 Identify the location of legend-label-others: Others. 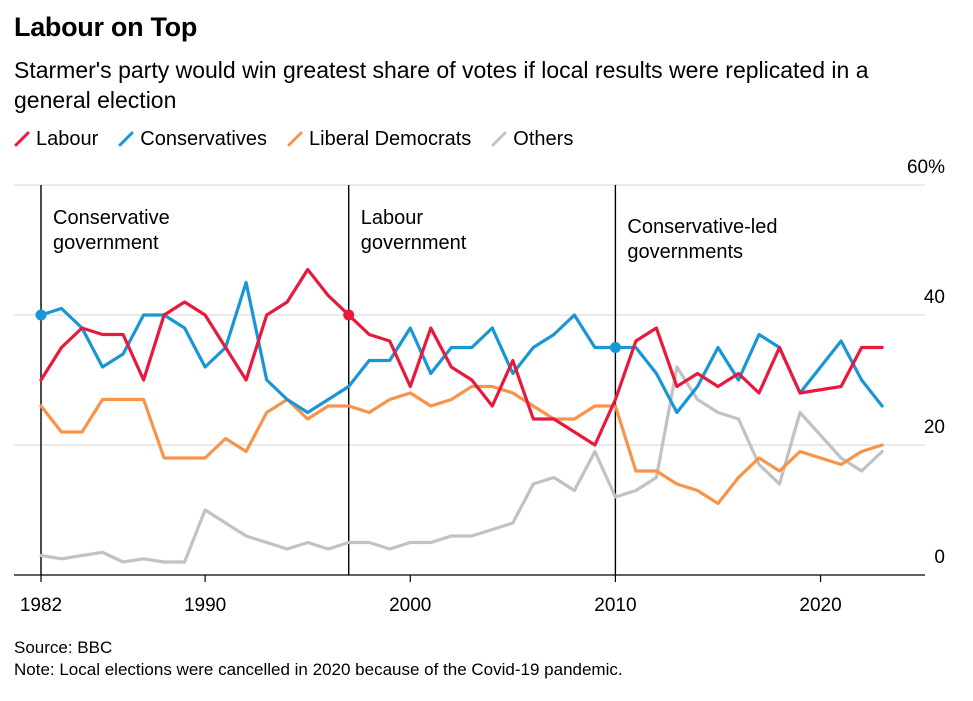
(543, 138).